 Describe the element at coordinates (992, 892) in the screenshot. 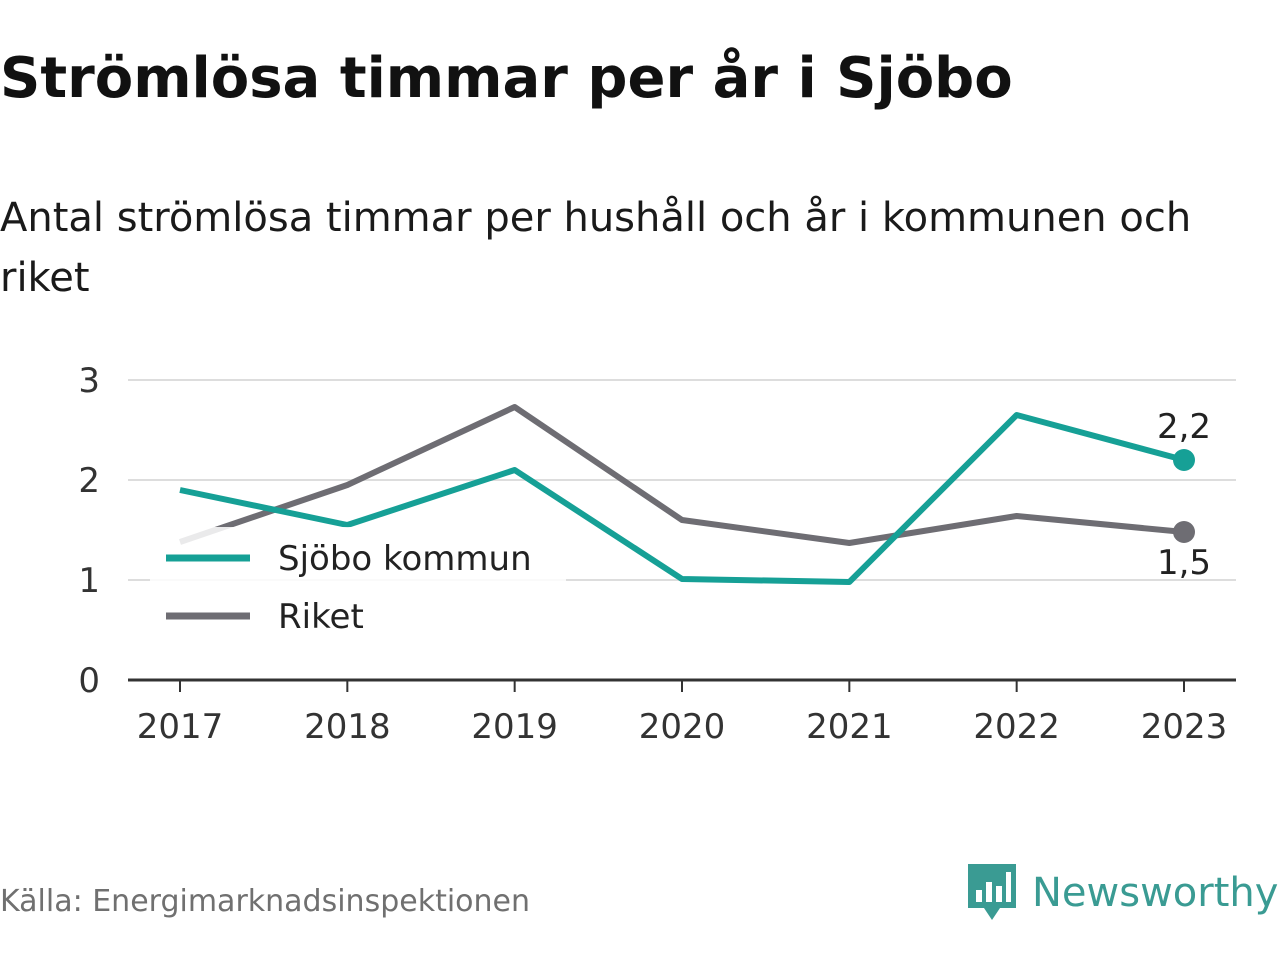

I see `newsworthy-logo-icon` at that location.